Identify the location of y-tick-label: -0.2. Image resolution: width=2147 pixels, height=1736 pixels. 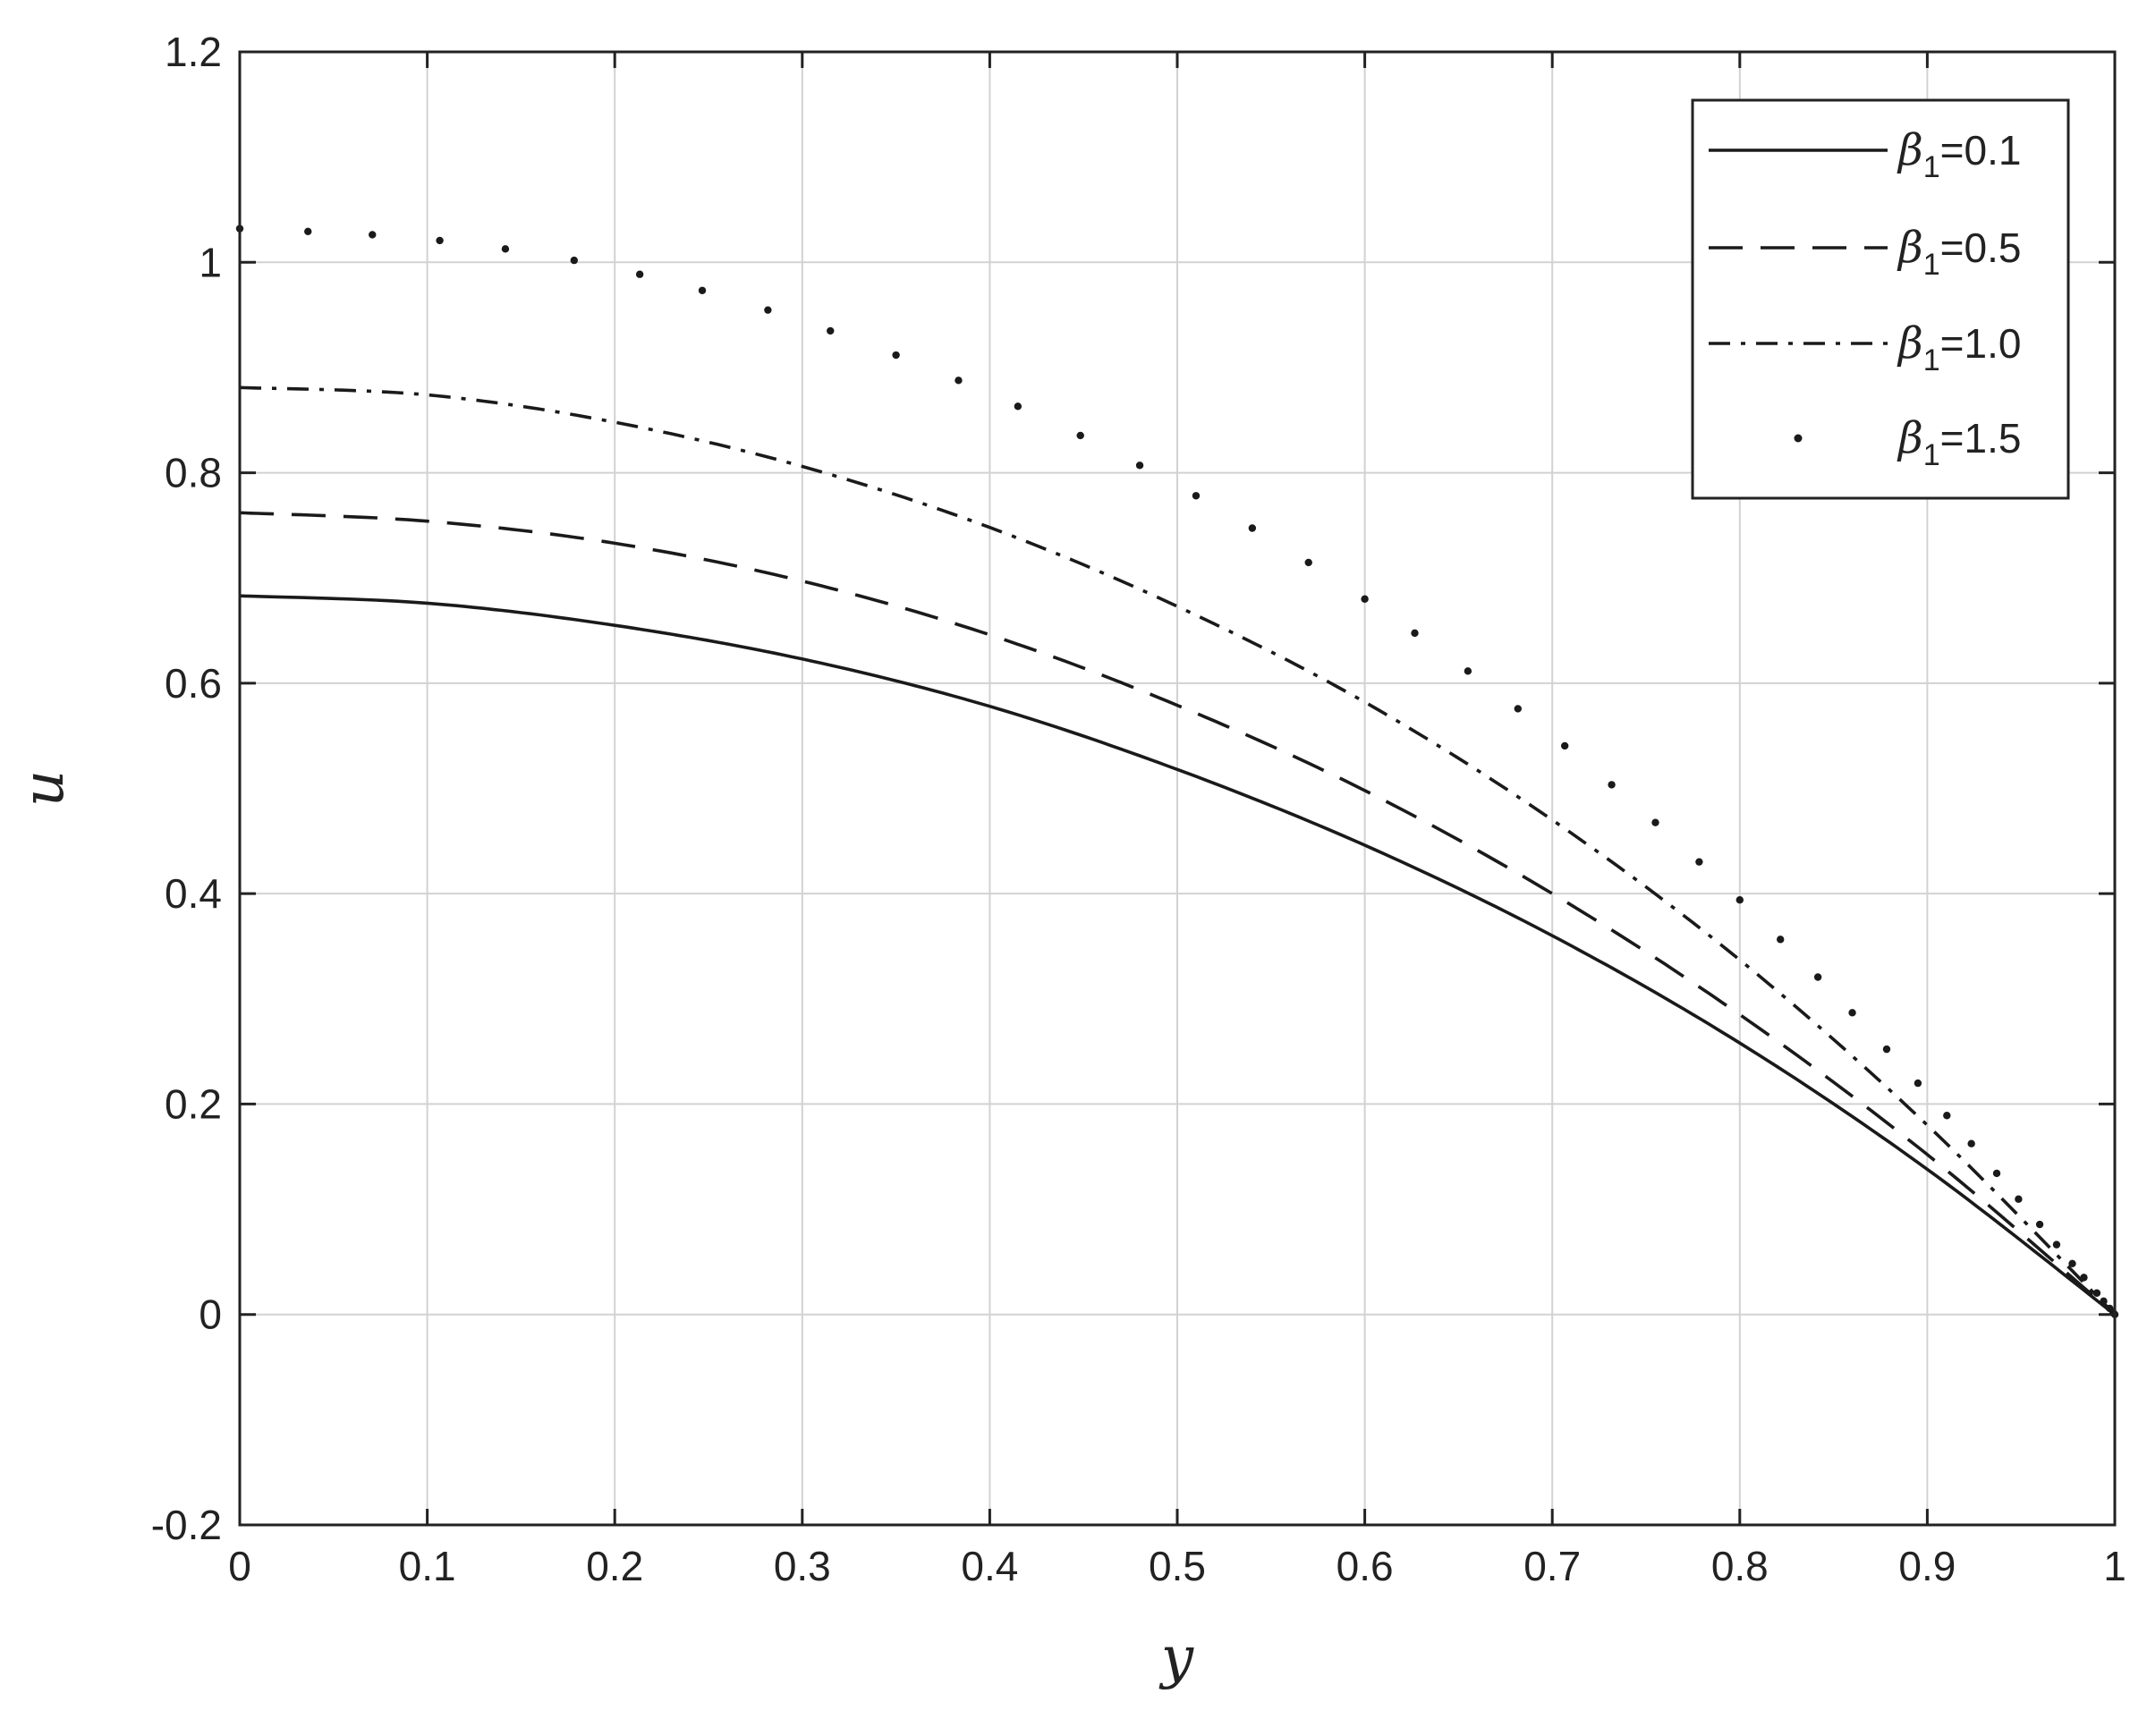
(186, 1525).